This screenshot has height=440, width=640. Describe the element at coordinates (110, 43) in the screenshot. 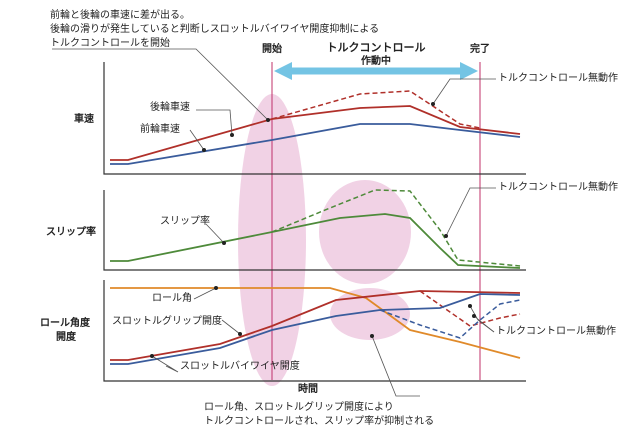

I see `top-note-line-3: トルクコントロールを開始` at that location.